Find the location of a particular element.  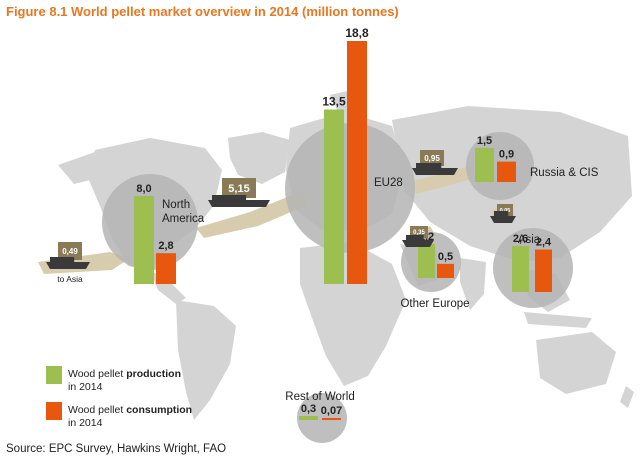

legend-label-production: Wood pellet production is located at coordinates (124, 374).